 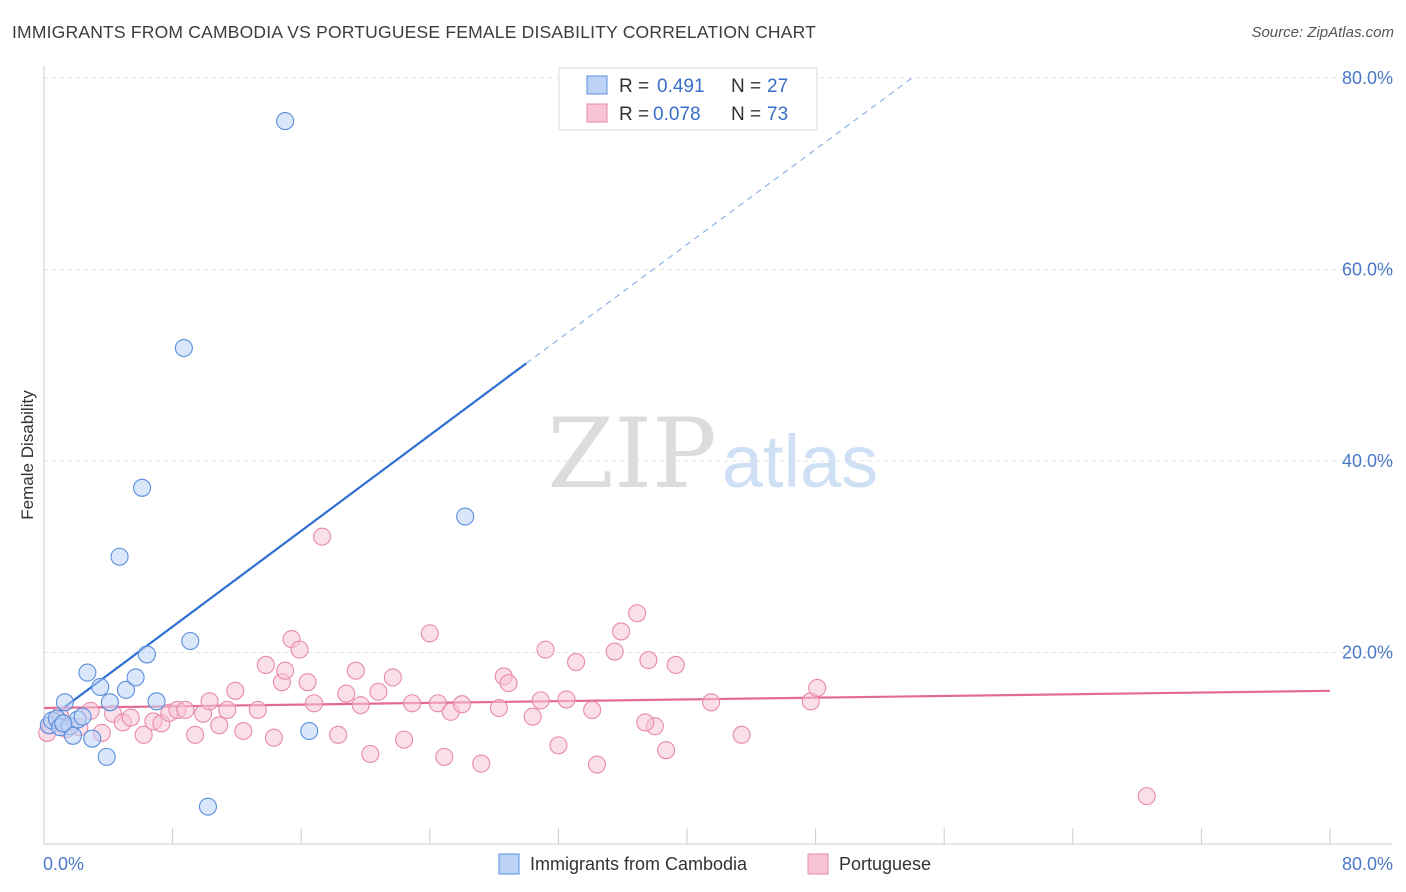 What do you see at coordinates (885, 864) in the screenshot?
I see `series-label-portuguese: Portuguese` at bounding box center [885, 864].